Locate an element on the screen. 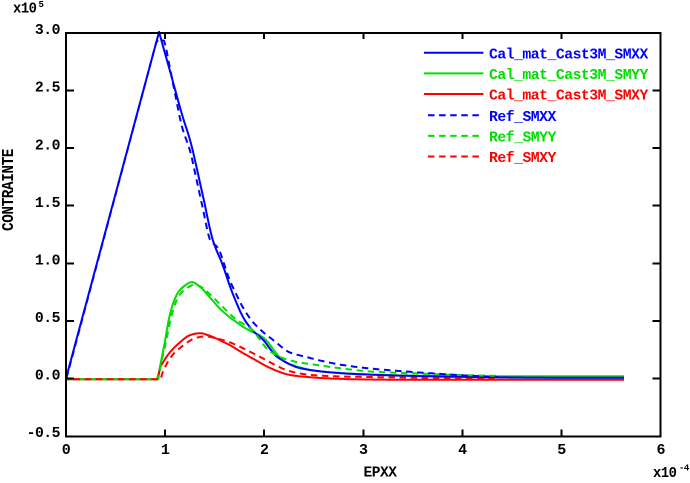 The height and width of the screenshot is (483, 690). svg-text: 1.0 is located at coordinates (48, 261).